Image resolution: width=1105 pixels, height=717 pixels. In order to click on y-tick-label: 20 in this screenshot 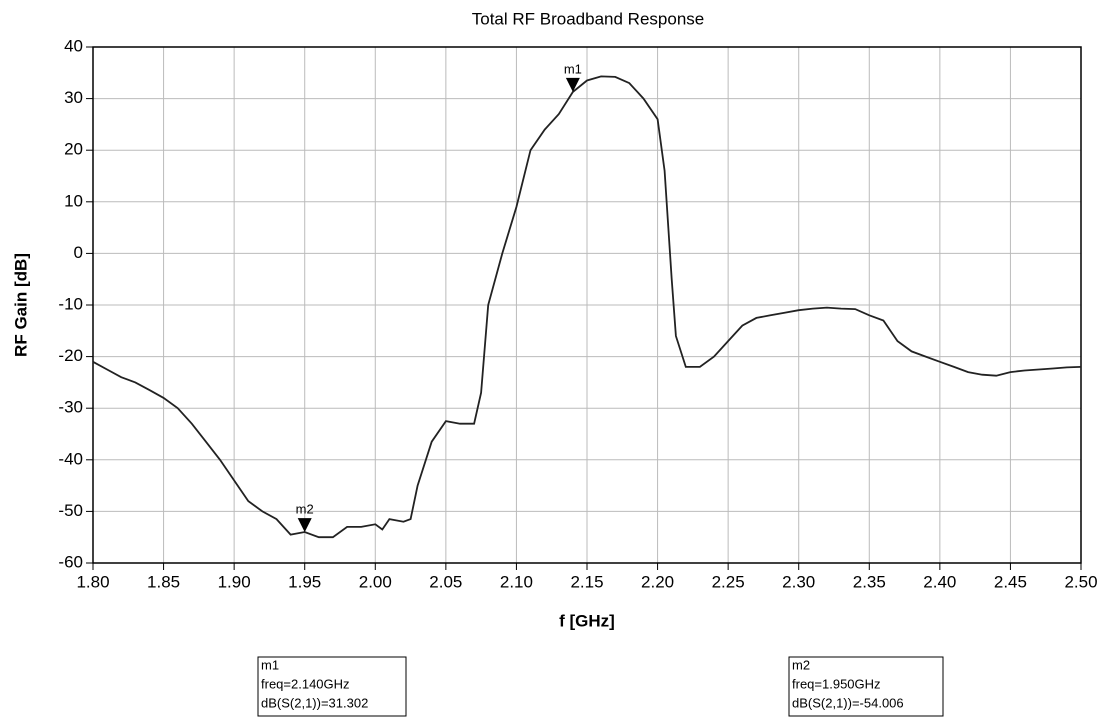, I will do `click(73, 149)`.